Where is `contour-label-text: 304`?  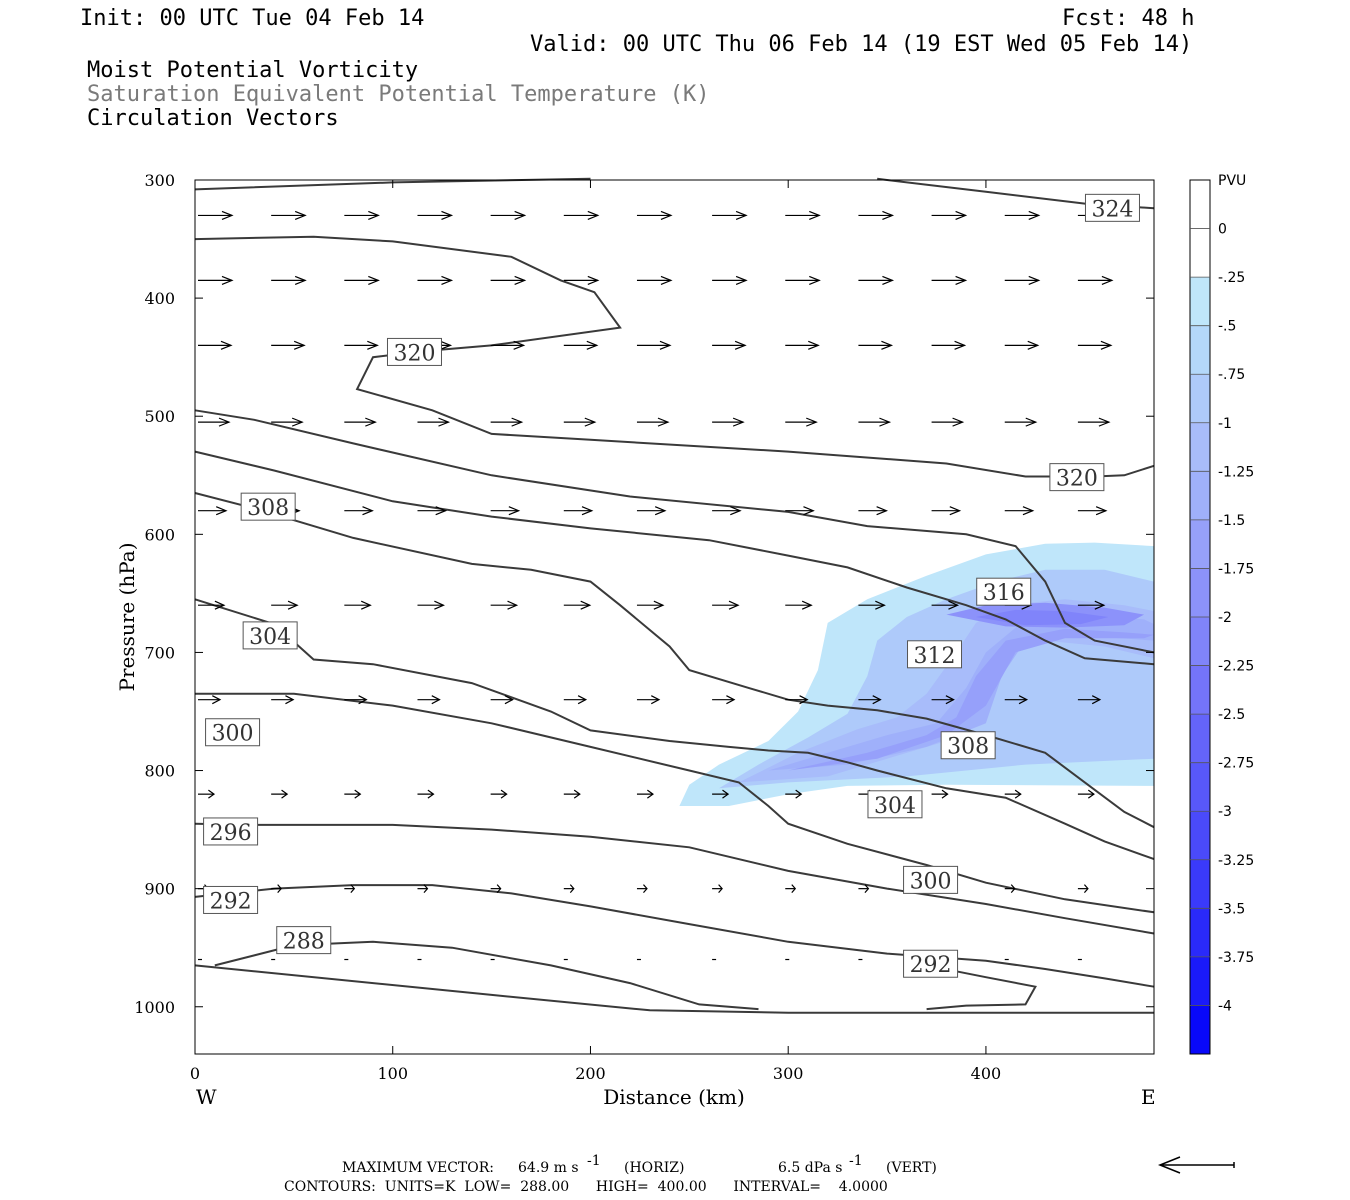
contour-label-text: 304 is located at coordinates (895, 806).